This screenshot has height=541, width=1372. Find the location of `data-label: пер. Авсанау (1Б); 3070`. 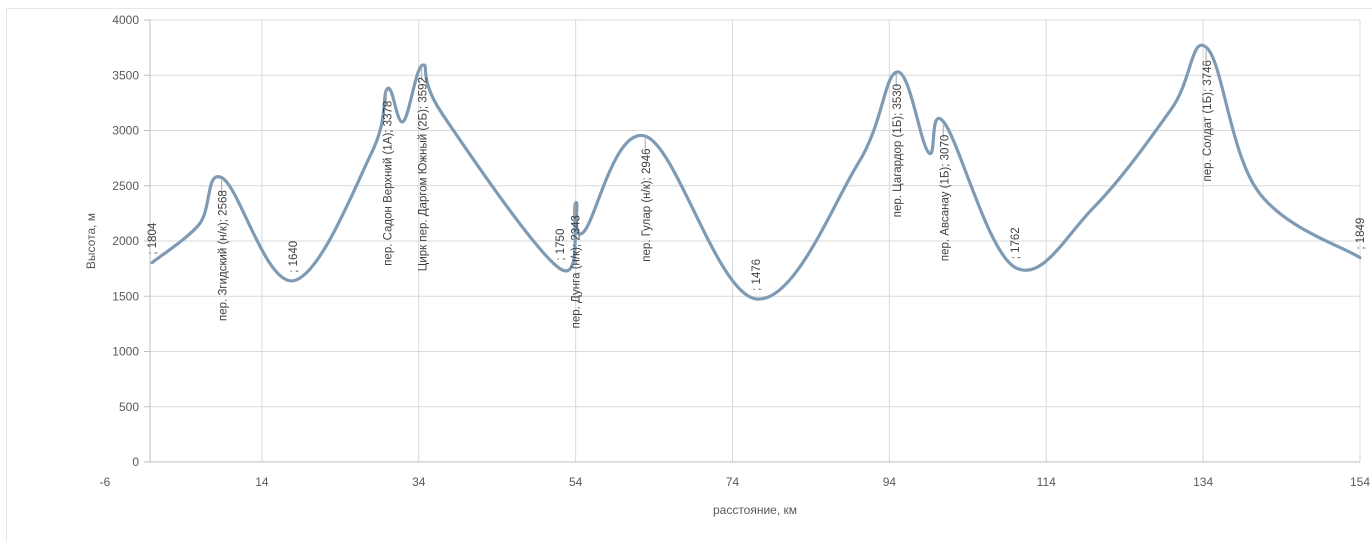

data-label: пер. Авсанау (1Б); 3070 is located at coordinates (945, 198).